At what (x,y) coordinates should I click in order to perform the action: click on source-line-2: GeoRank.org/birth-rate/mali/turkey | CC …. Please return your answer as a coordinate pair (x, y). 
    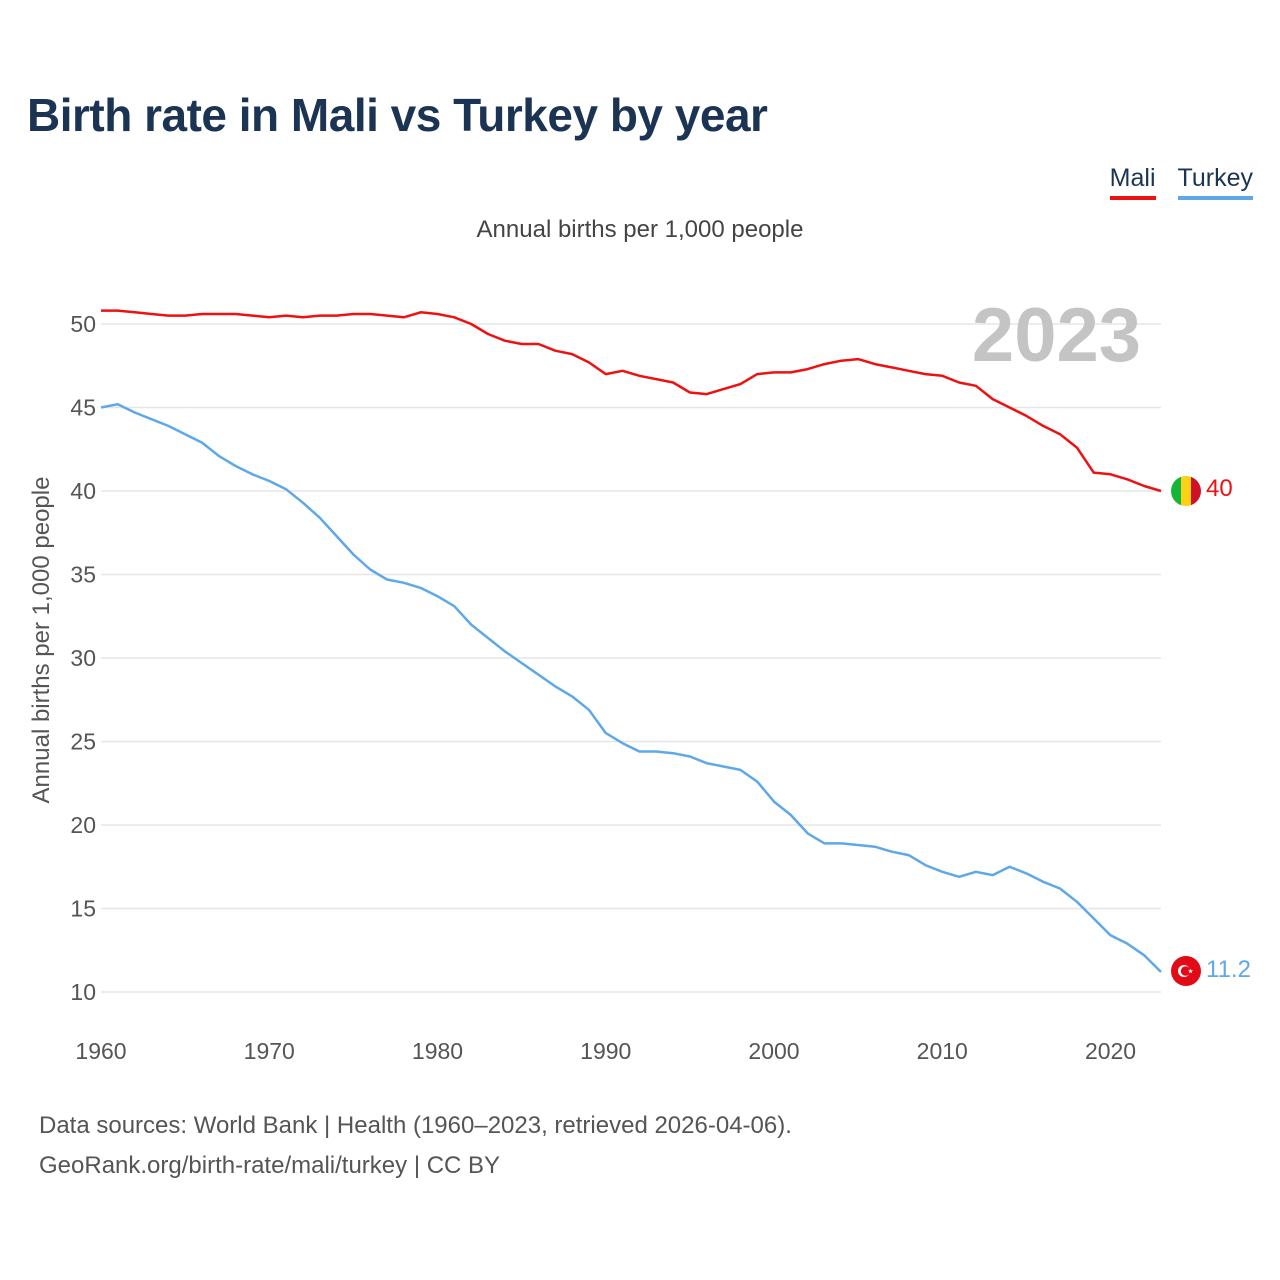
    Looking at the image, I should click on (270, 1165).